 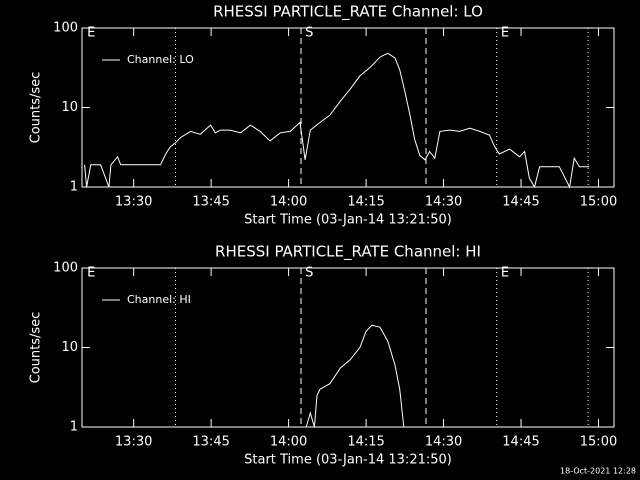 I want to click on legend-label: Channel: LO, so click(x=160, y=59).